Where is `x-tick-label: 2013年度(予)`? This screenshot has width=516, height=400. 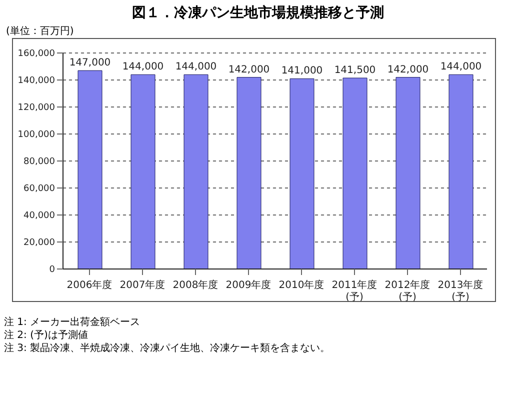
x-tick-label: 2013年度(予) is located at coordinates (461, 291).